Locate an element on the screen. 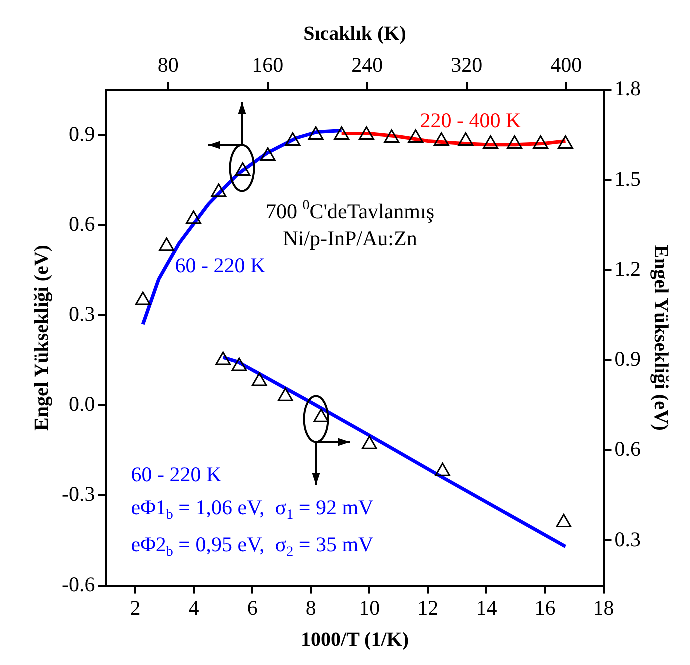 Image resolution: width=690 pixels, height=665 pixels. y-tick-label: -0.6 is located at coordinates (79, 584).